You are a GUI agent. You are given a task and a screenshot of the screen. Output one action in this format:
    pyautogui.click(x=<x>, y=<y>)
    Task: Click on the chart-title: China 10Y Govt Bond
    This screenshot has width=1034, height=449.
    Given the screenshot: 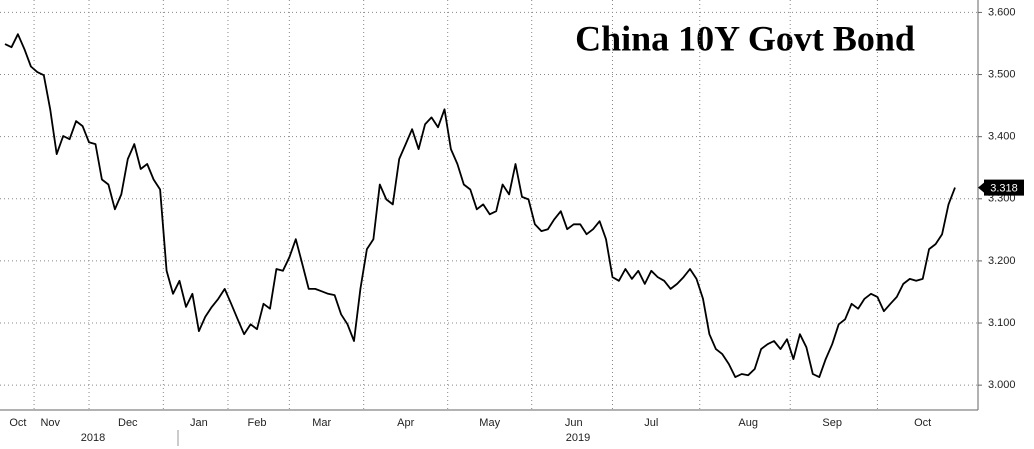 What is the action you would take?
    pyautogui.click(x=745, y=38)
    